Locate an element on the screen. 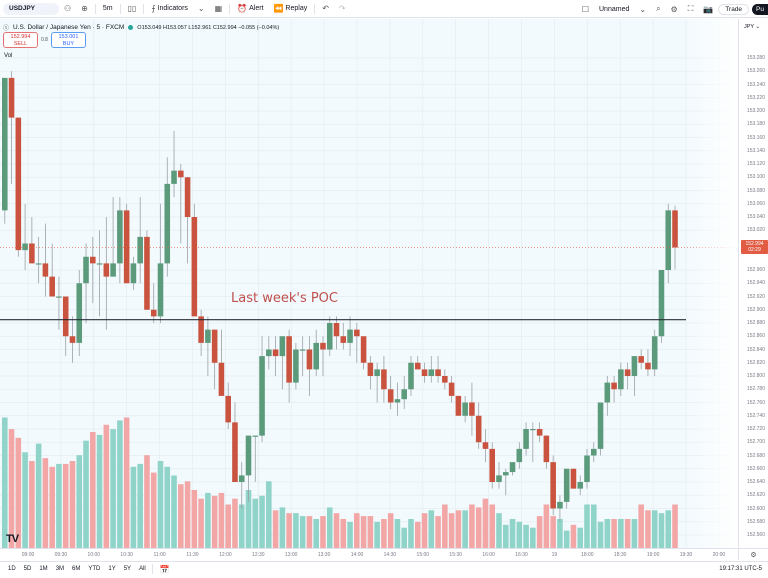 Image resolution: width=768 pixels, height=578 pixels. redo-icon: ↷ is located at coordinates (342, 8).